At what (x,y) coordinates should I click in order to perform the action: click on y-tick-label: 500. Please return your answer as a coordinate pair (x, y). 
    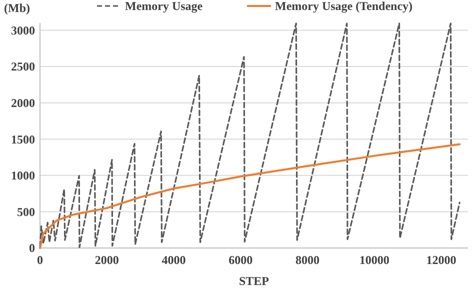
    Looking at the image, I should click on (26, 211).